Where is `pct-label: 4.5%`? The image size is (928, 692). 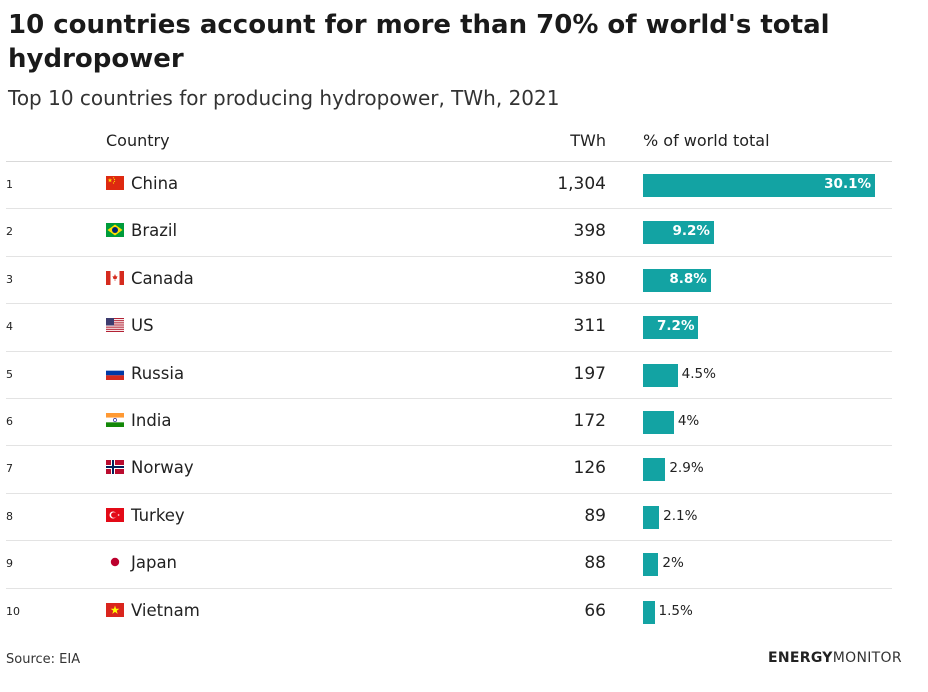
pct-label: 4.5% is located at coordinates (698, 373).